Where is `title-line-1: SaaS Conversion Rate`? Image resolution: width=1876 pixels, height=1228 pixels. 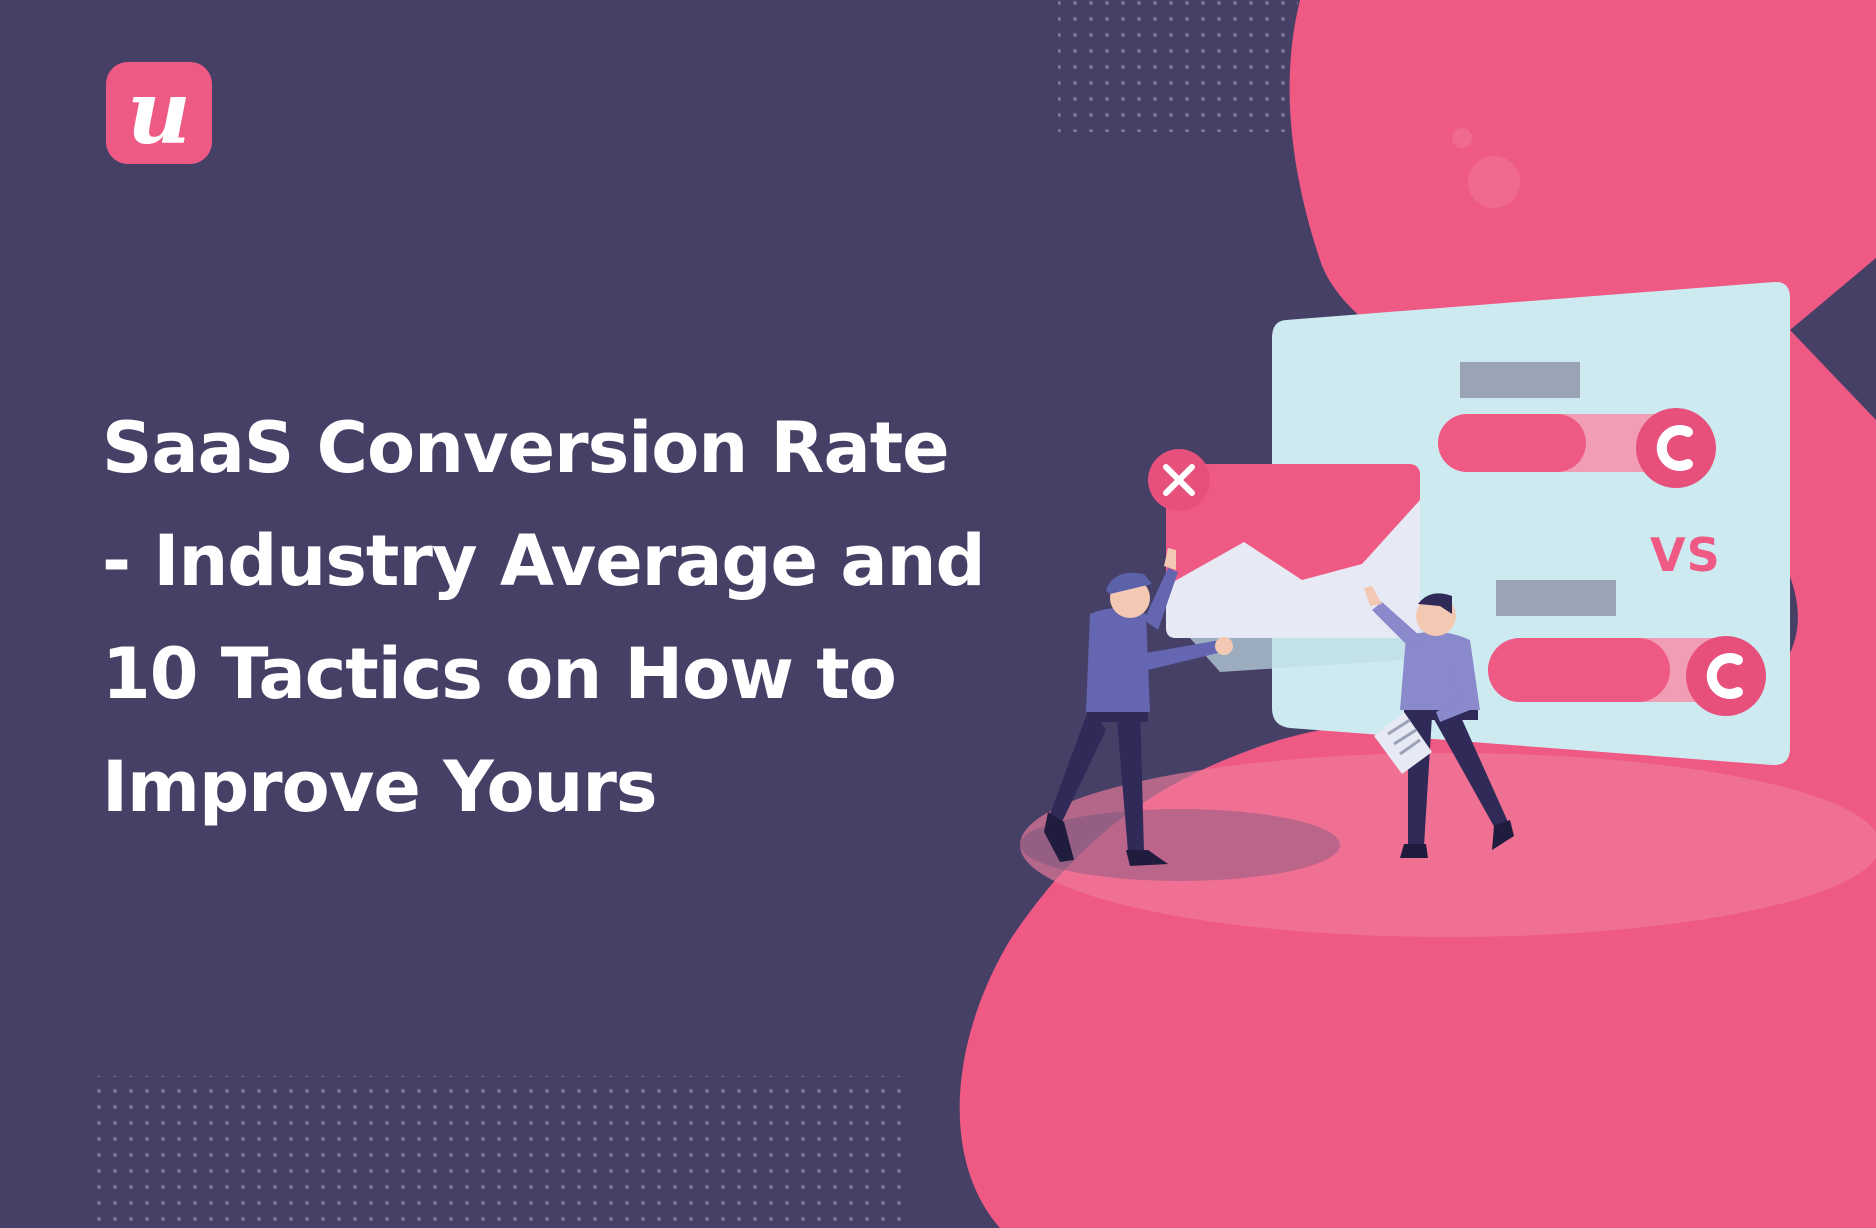 title-line-1: SaaS Conversion Rate is located at coordinates (526, 448).